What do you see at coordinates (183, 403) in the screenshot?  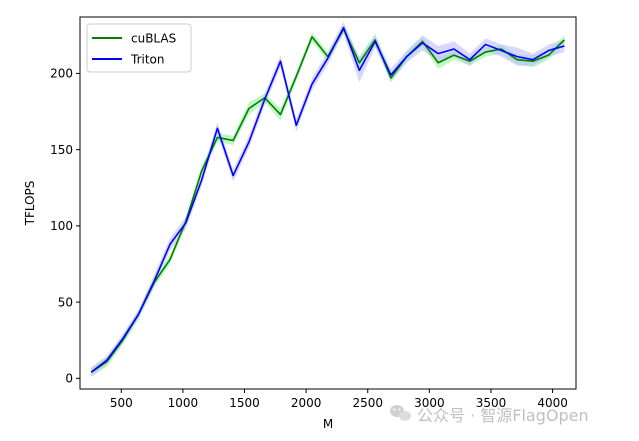 I see `x-tick-label: 1000` at bounding box center [183, 403].